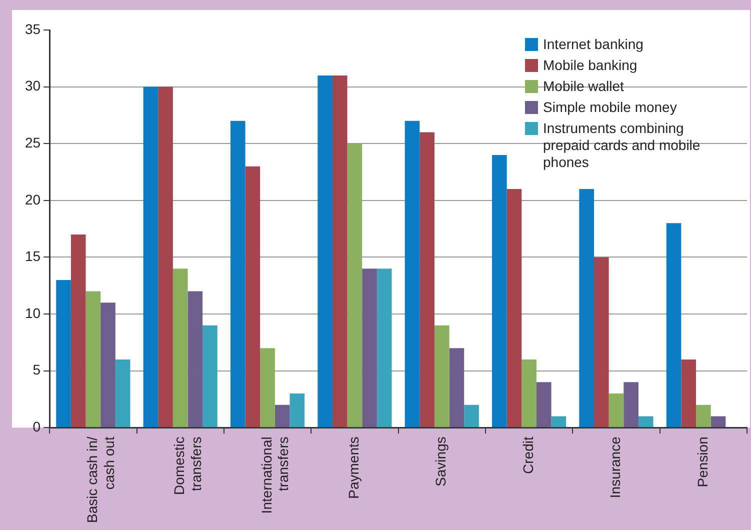  What do you see at coordinates (32, 28) in the screenshot?
I see `y-tick-label: 35` at bounding box center [32, 28].